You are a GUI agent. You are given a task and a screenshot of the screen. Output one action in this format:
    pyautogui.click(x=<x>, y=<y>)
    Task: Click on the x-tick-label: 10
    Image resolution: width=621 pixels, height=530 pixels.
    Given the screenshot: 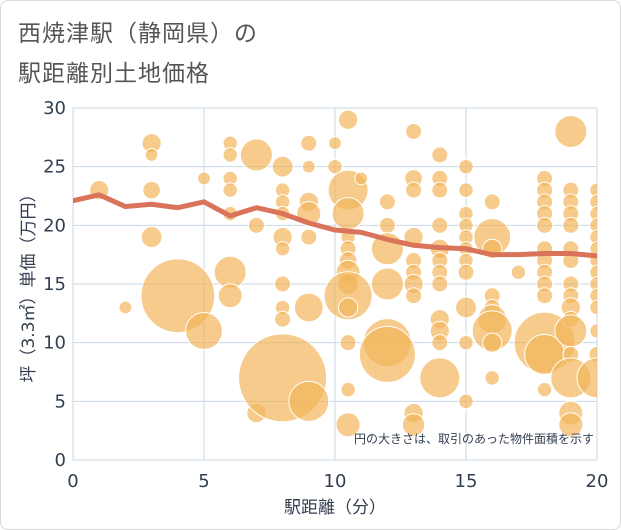 What is the action you would take?
    pyautogui.click(x=335, y=481)
    